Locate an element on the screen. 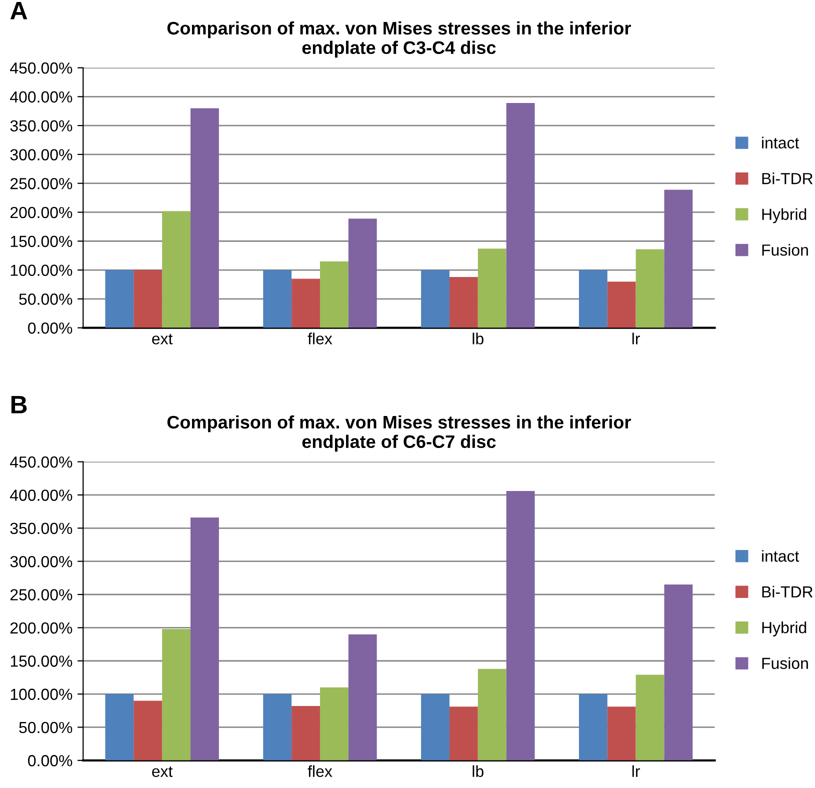 The image size is (815, 788). text: A is located at coordinates (19, 11).